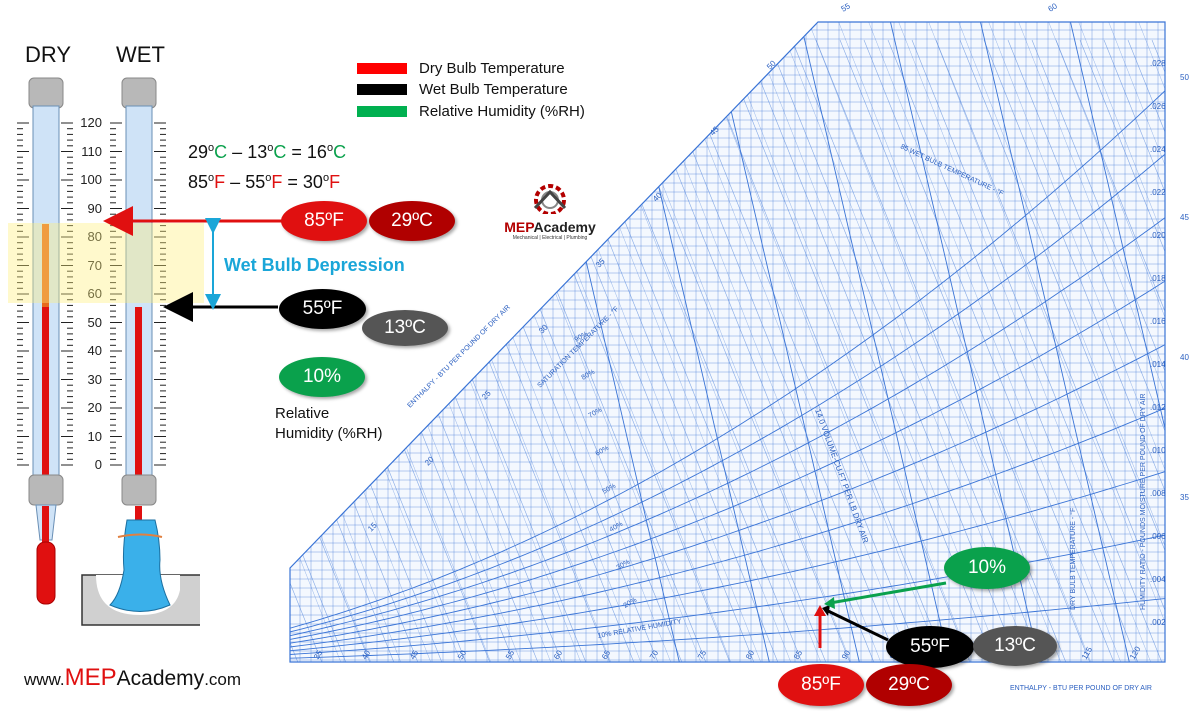 This screenshot has width=1200, height=711. What do you see at coordinates (909, 685) in the screenshot?
I see `chart-dry-bulb-c-badge: 29ºC` at bounding box center [909, 685].